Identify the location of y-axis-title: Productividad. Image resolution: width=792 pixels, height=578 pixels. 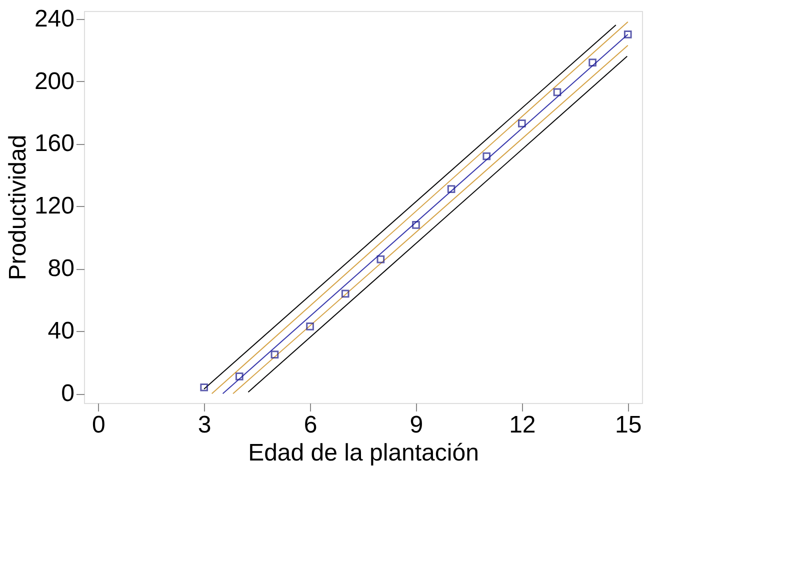
(18, 207).